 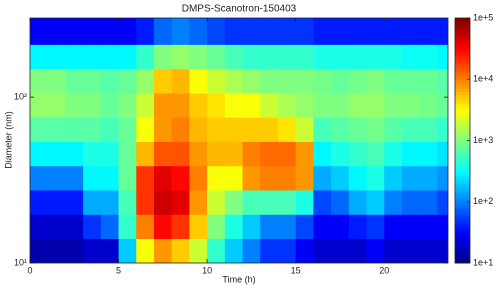 I want to click on x-tick-label: 20, so click(x=384, y=270).